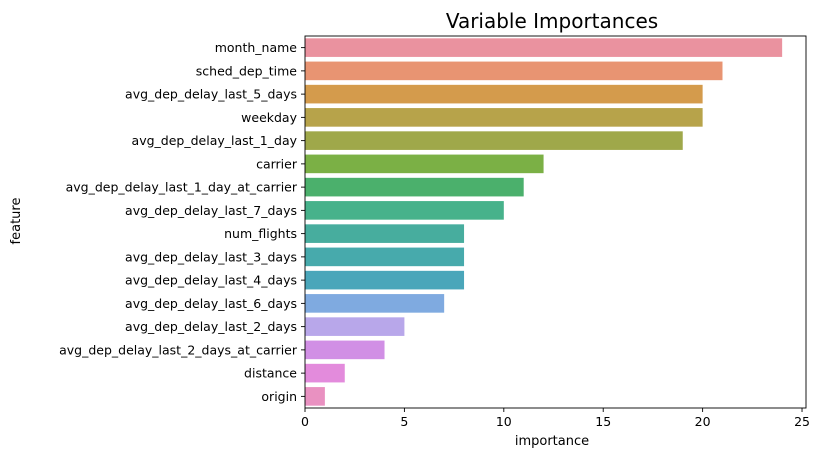 Image resolution: width=815 pixels, height=459 pixels. Describe the element at coordinates (514, 71) in the screenshot. I see `bar-sched_dep_time` at that location.